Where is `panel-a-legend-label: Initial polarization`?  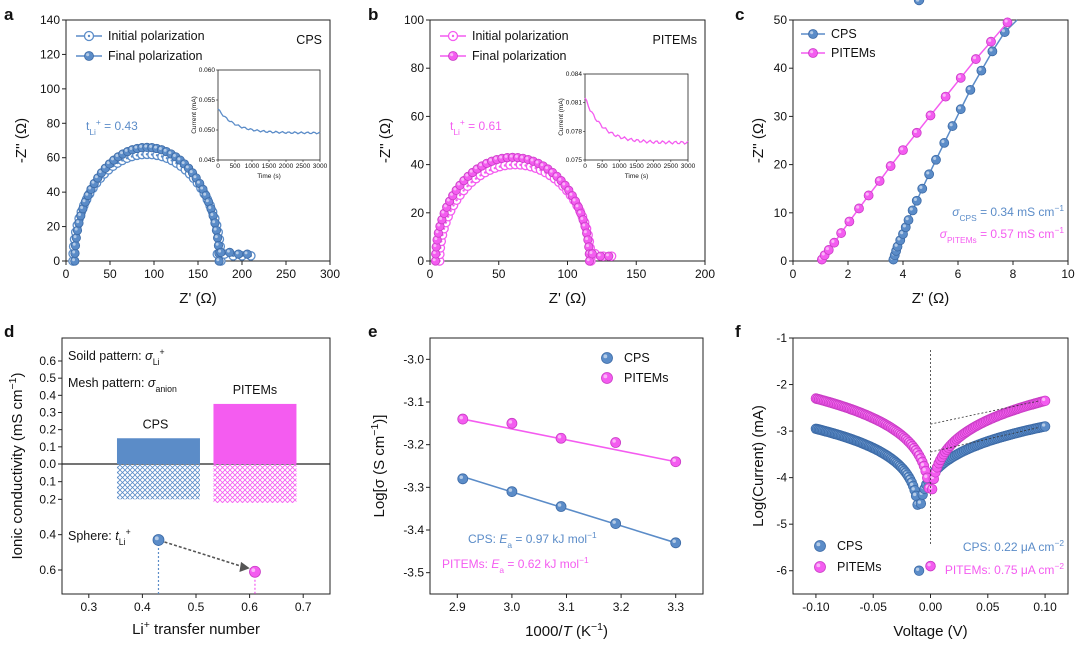 panel-a-legend-label: Initial polarization is located at coordinates (156, 36).